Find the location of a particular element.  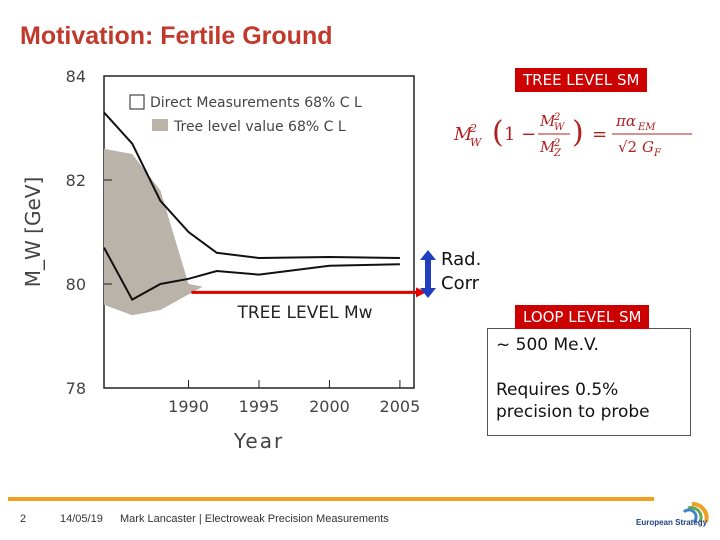

x-axis-label: Year is located at coordinates (258, 441).